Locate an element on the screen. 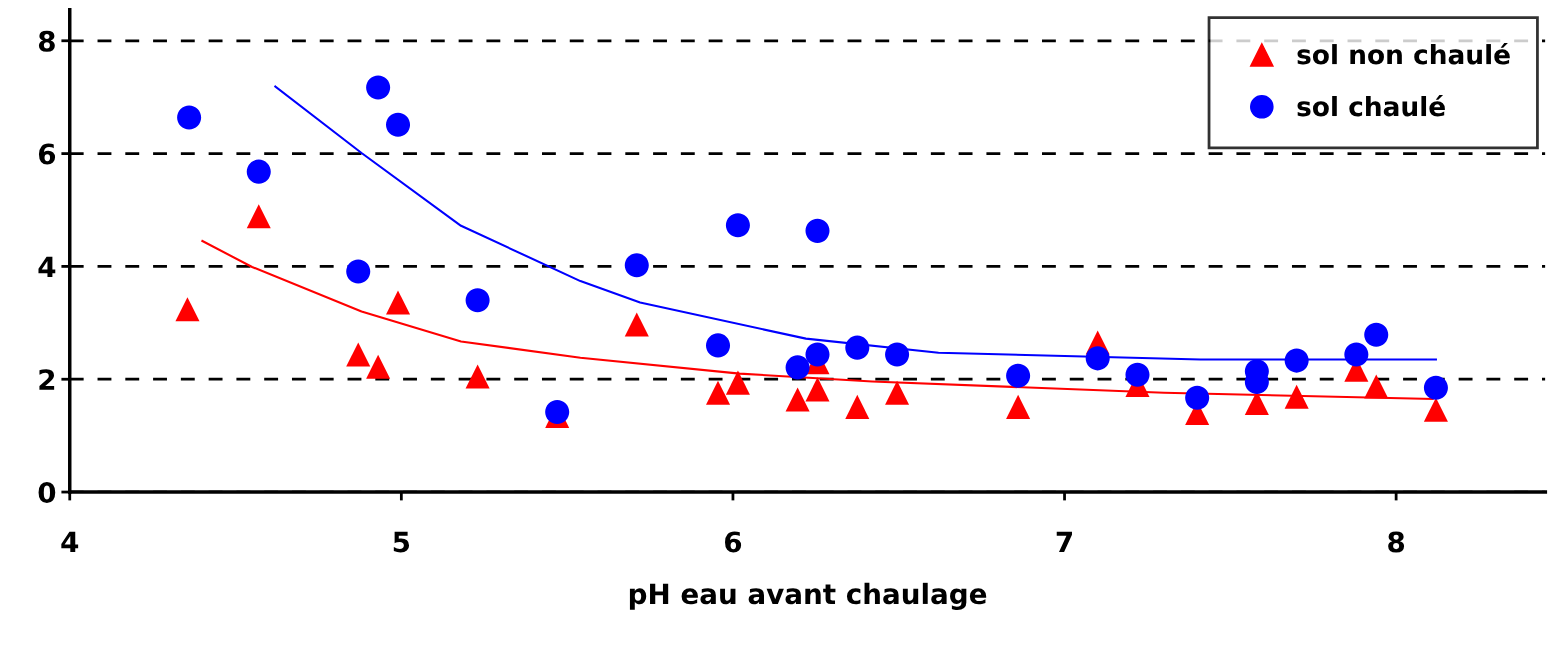 The width and height of the screenshot is (1550, 650). x-tick-label: 7 is located at coordinates (1064, 542).